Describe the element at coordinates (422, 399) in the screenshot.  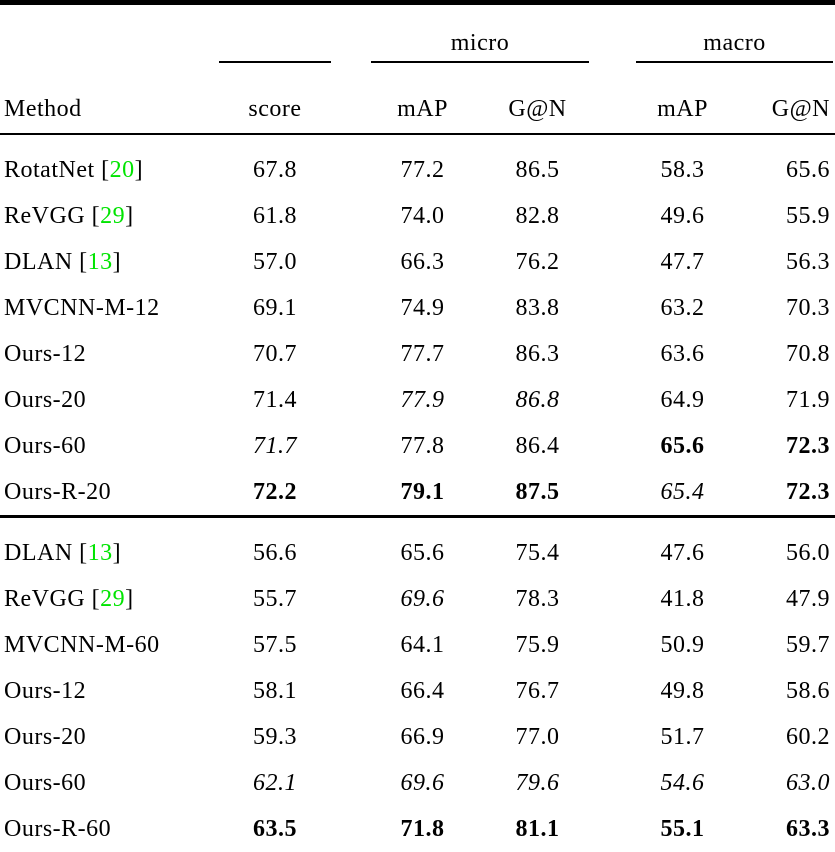
I see `micro-map-cell: 77.9` at that location.